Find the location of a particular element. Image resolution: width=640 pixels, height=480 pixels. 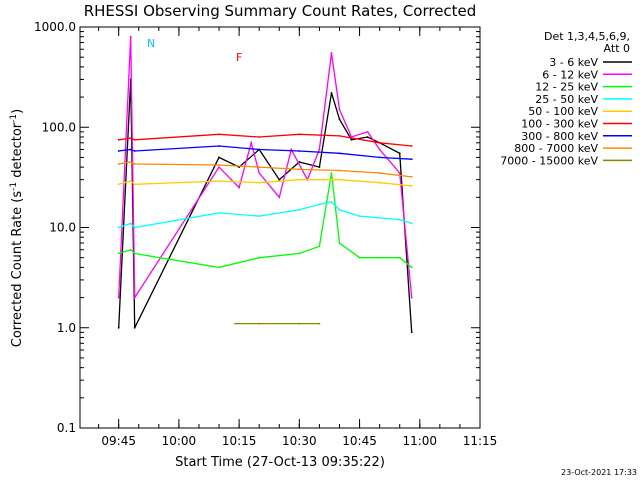

legend-header: Det 1,3,4,5,6,9, is located at coordinates (587, 36).